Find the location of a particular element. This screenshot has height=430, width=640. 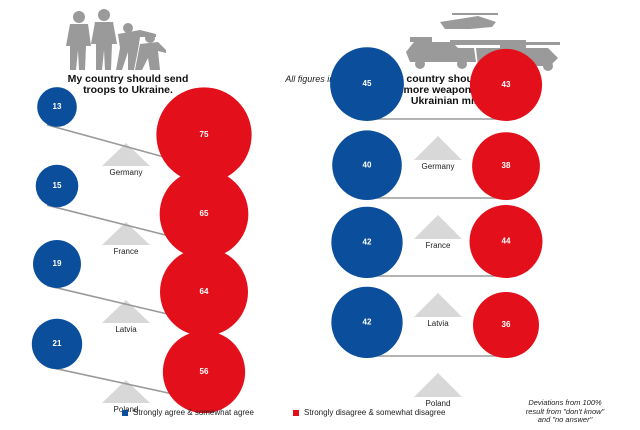

agree-label-1-3: 42 is located at coordinates (367, 321).